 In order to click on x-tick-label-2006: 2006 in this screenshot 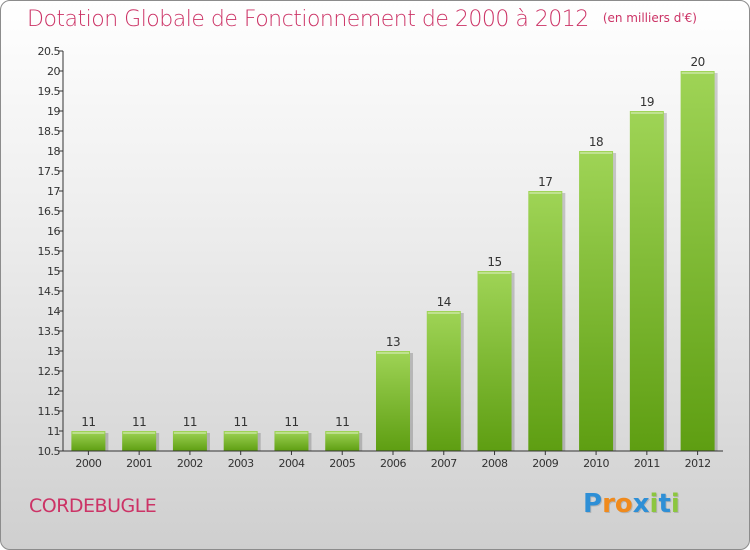, I will do `click(393, 463)`.